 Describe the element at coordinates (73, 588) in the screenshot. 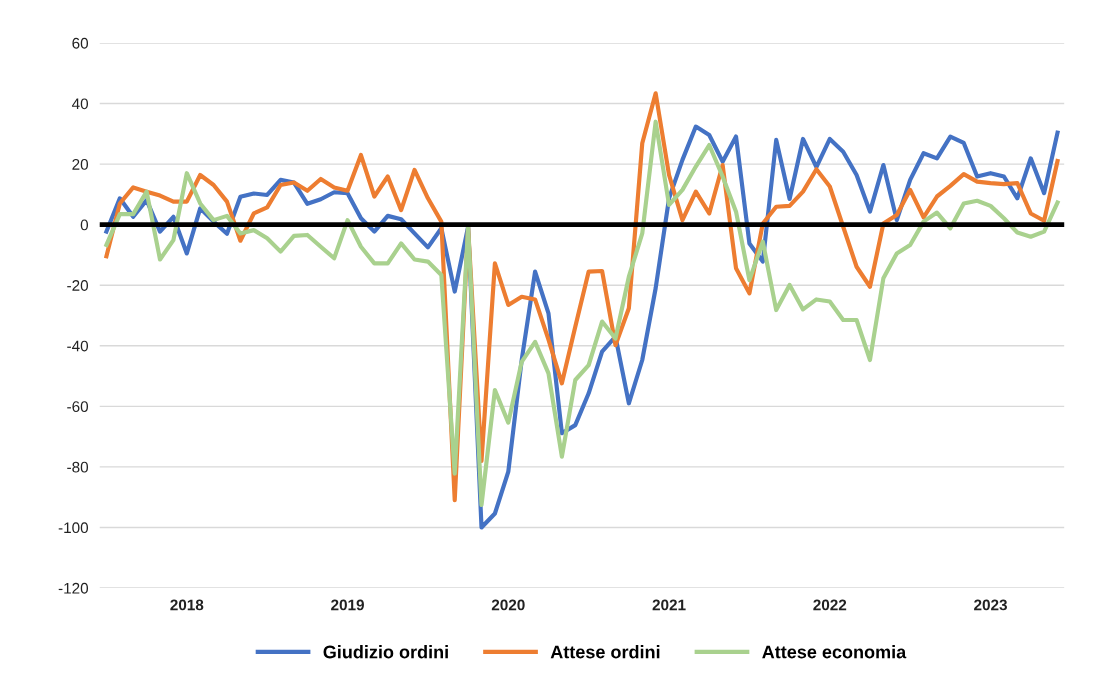

I see `y-tick-label: -120` at that location.